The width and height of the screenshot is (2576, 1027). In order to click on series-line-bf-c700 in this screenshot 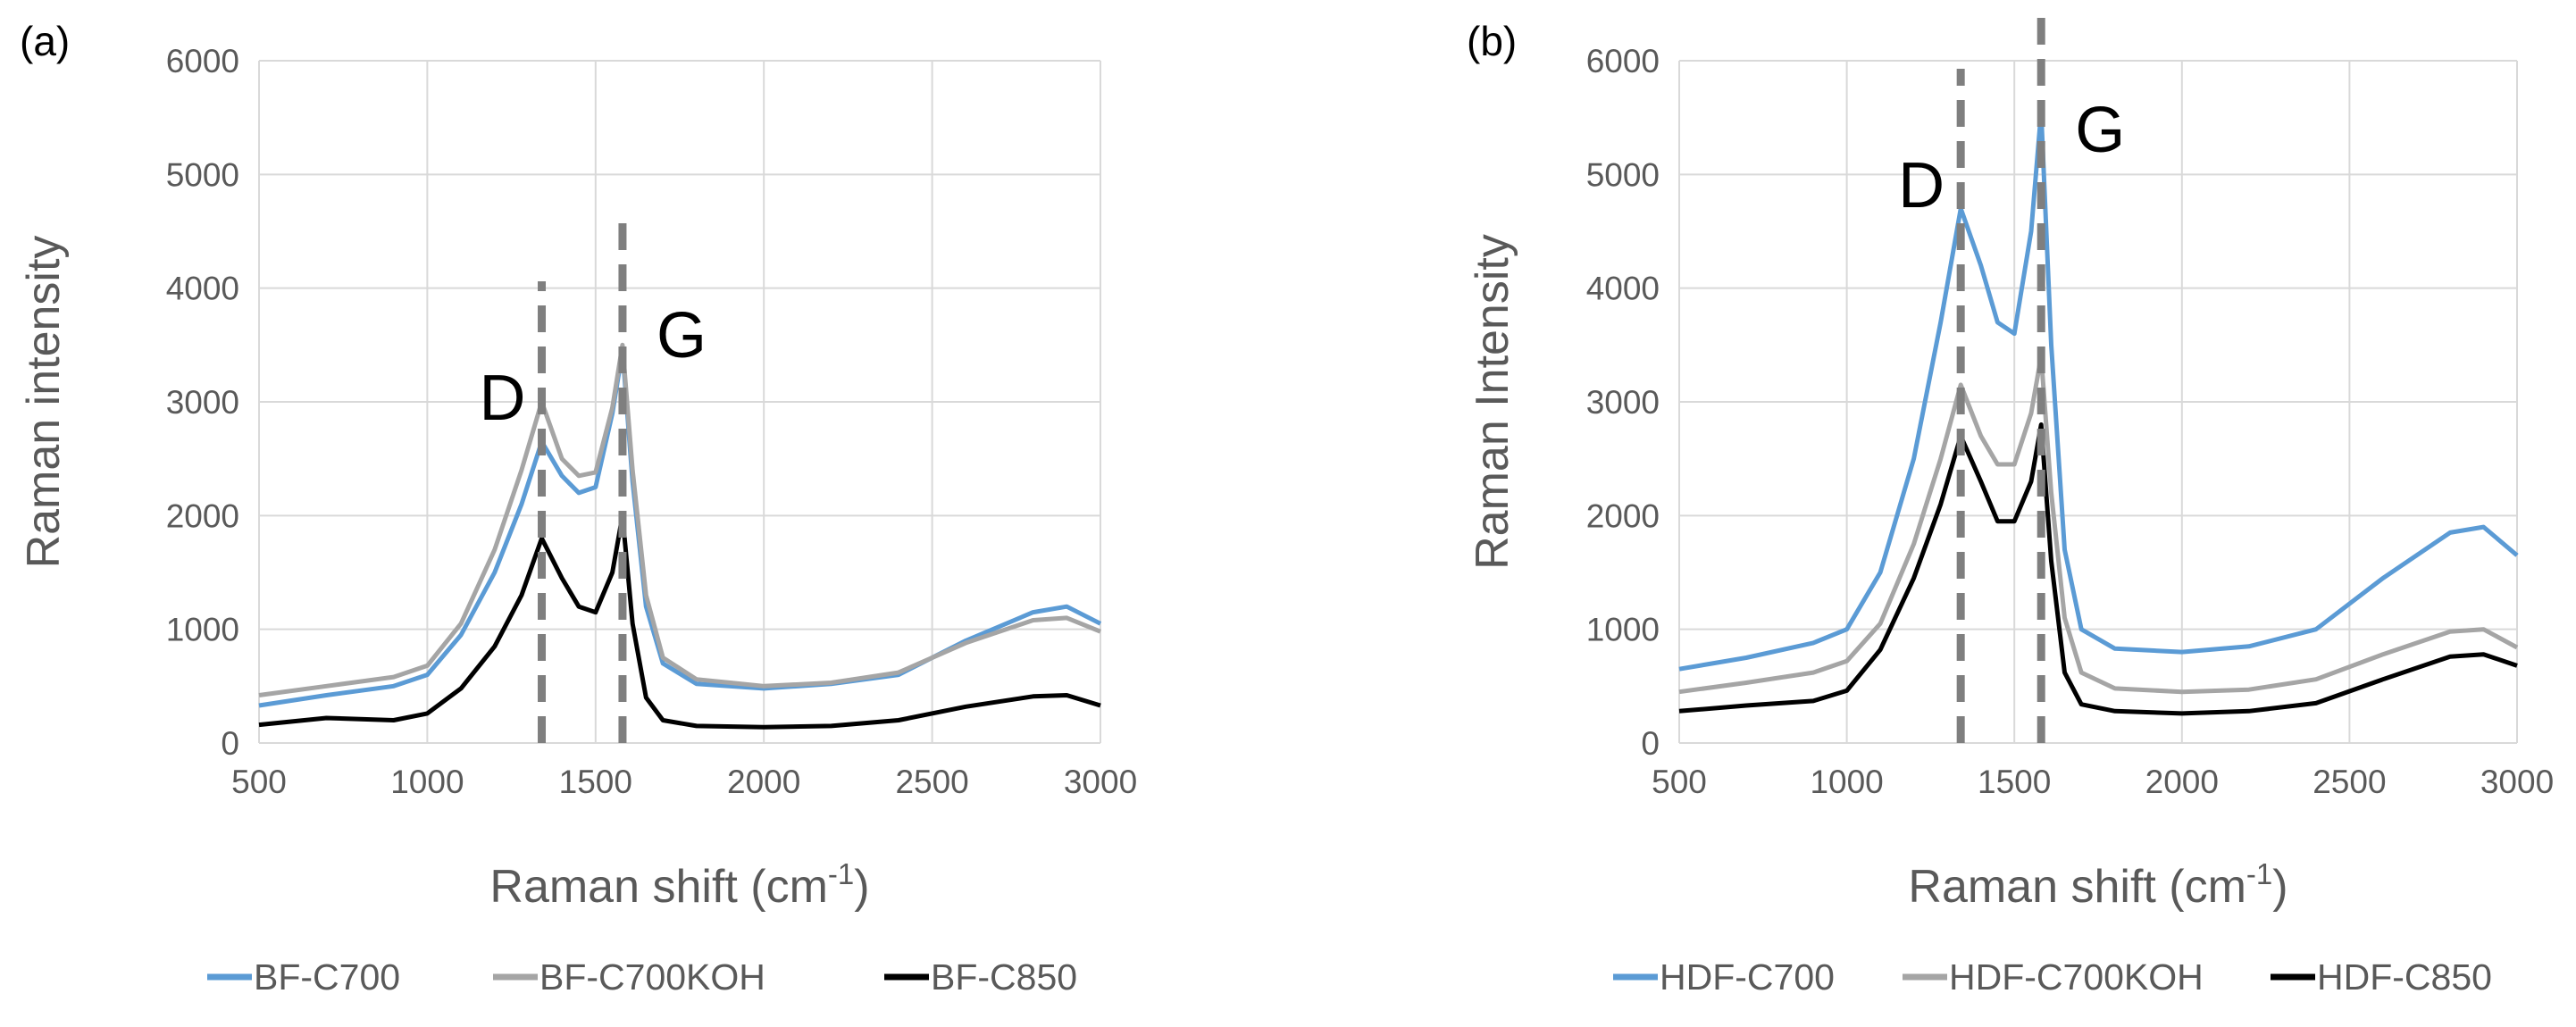, I will do `click(680, 528)`.